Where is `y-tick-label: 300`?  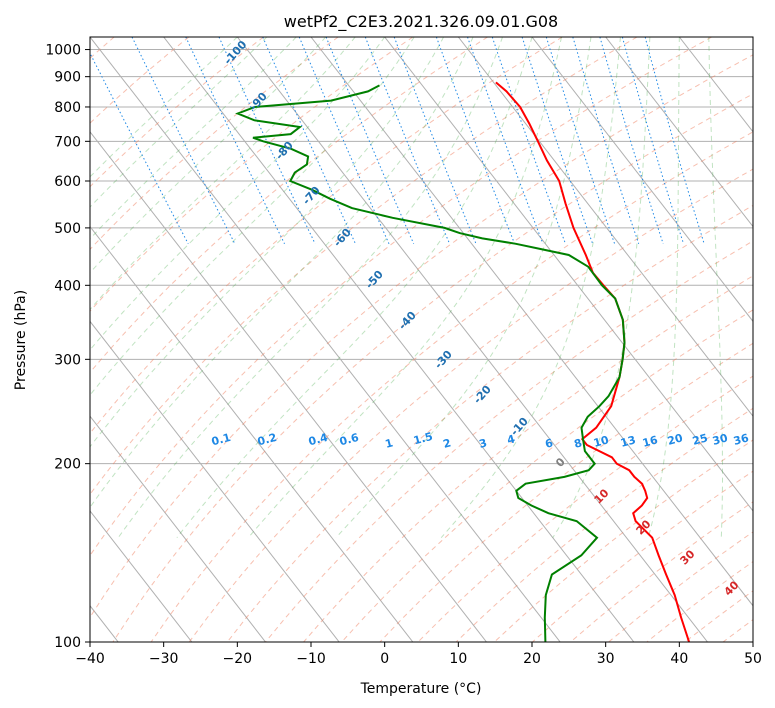
y-tick-label: 300 is located at coordinates (67, 360).